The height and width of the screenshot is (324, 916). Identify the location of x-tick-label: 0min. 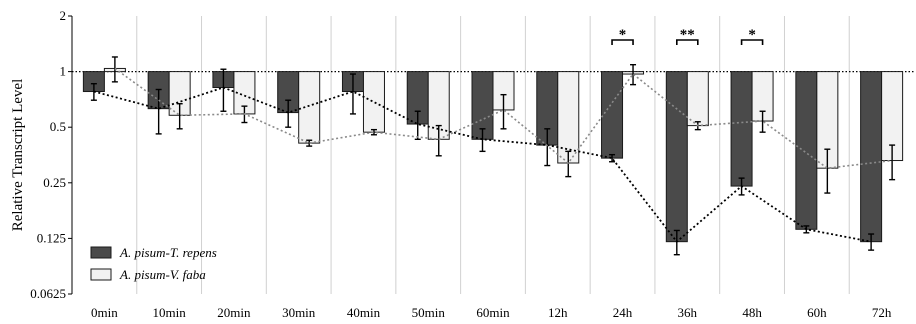
(104, 312).